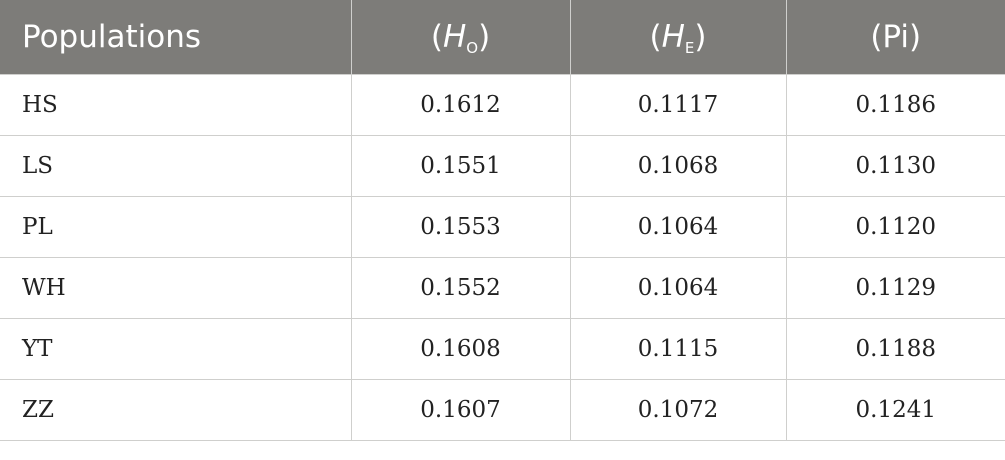 This screenshot has height=460, width=1005. Describe the element at coordinates (175, 166) in the screenshot. I see `cell-population: LS` at that location.